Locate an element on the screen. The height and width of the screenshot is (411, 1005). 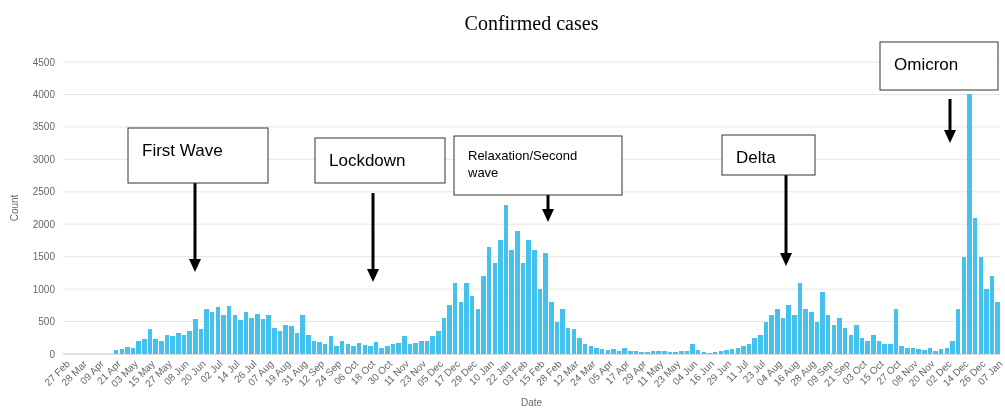
annotation: Delta is located at coordinates (756, 157).